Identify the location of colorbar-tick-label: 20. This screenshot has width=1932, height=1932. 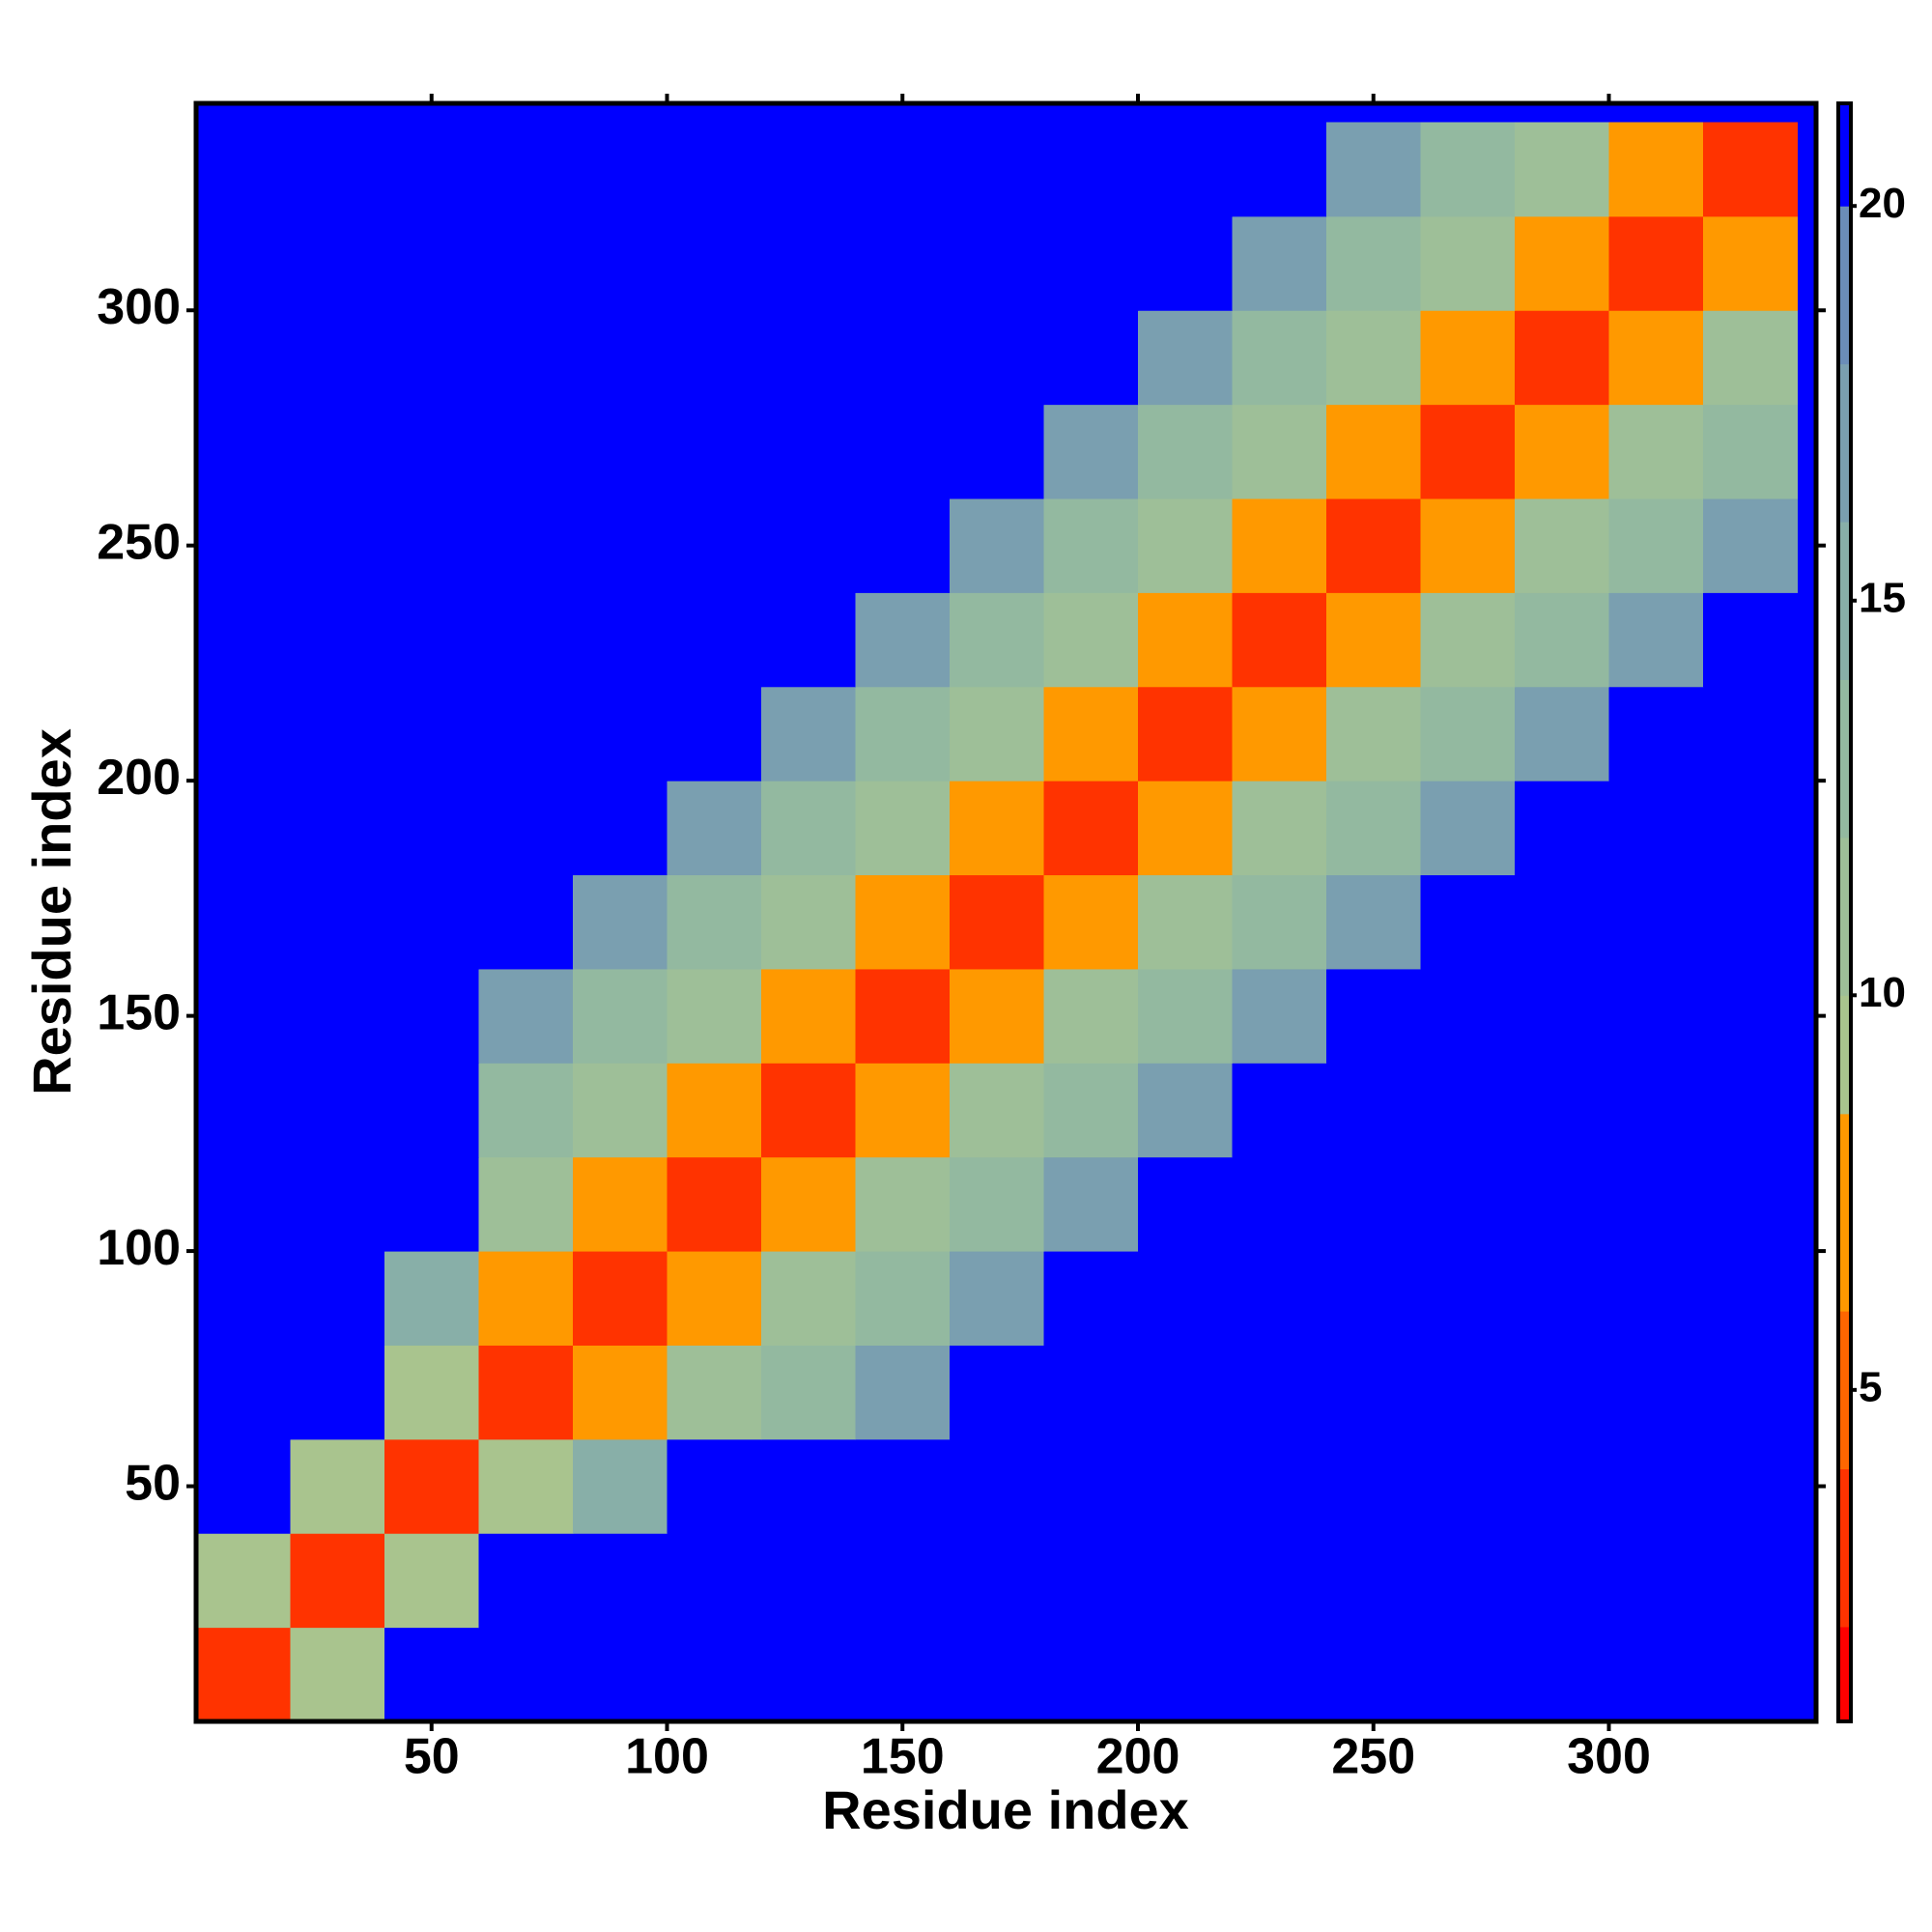
(1882, 203).